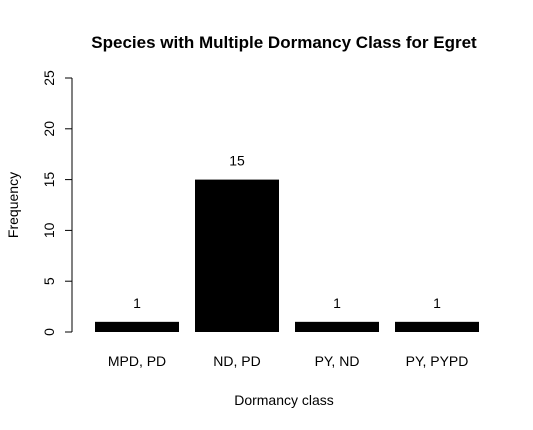 This screenshot has height=430, width=533. Describe the element at coordinates (49, 78) in the screenshot. I see `y-tick-label: 25` at that location.